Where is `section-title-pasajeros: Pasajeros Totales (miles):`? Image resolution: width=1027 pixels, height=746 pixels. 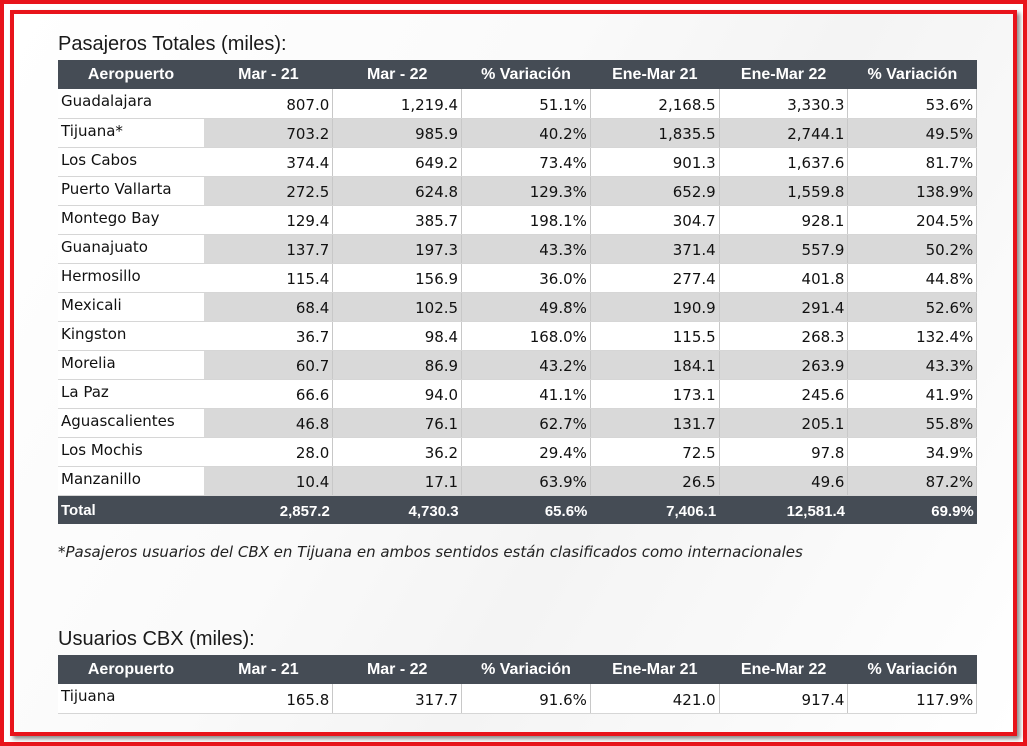 section-title-pasajeros: Pasajeros Totales (miles): is located at coordinates (172, 44).